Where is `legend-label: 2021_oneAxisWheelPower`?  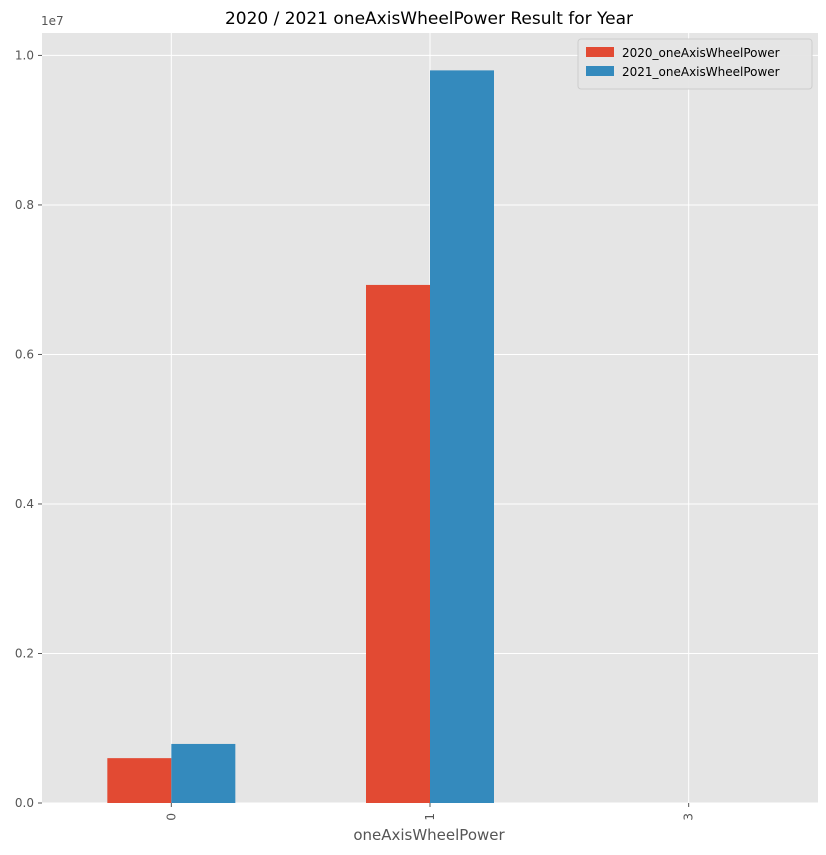 legend-label: 2021_oneAxisWheelPower is located at coordinates (701, 72).